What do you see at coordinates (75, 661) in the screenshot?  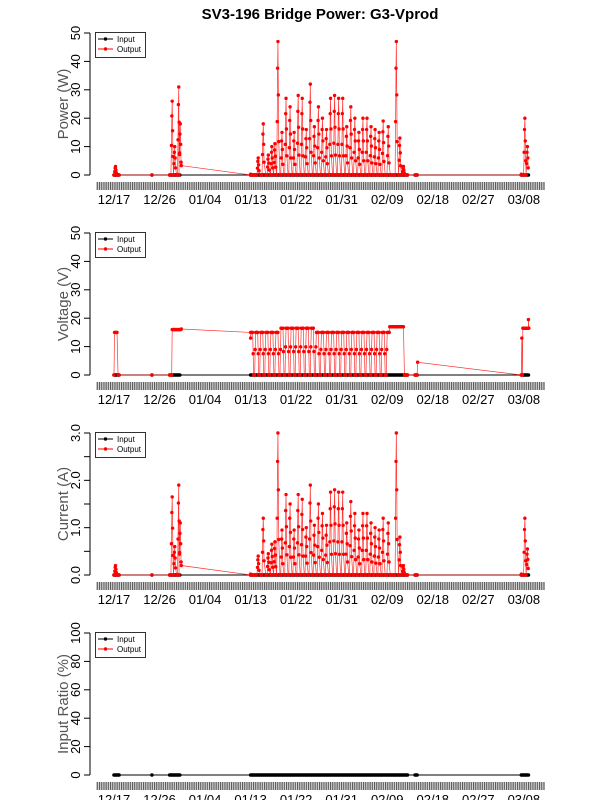 I see `y-tick-label: 80` at bounding box center [75, 661].